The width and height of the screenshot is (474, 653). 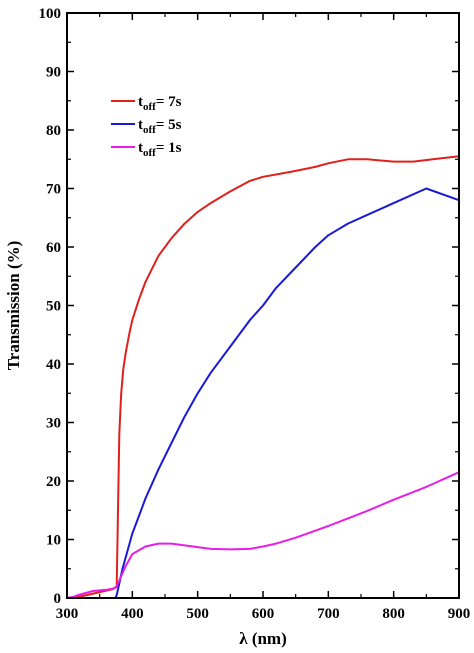 I want to click on y-tick-label: 100, so click(x=50, y=14).